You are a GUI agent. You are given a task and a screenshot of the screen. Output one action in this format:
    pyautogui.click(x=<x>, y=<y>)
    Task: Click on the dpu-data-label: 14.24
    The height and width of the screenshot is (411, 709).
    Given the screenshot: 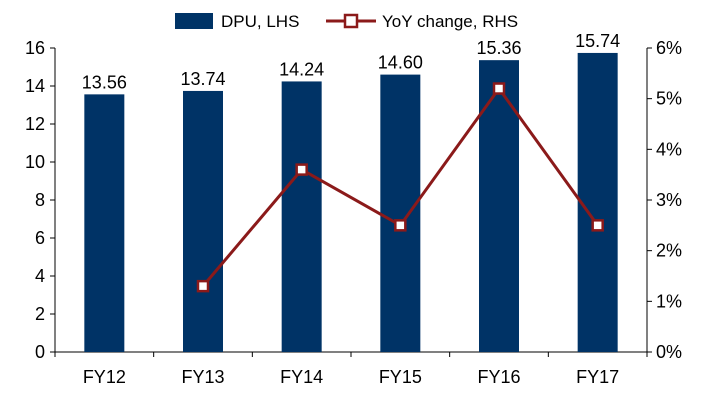 What is the action you would take?
    pyautogui.click(x=301, y=69)
    